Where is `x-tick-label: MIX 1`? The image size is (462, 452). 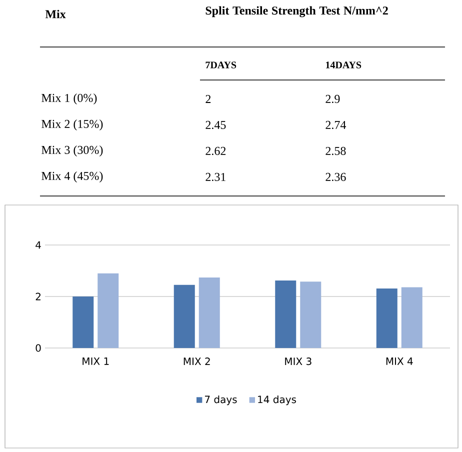 x-tick-label: MIX 1 is located at coordinates (95, 361).